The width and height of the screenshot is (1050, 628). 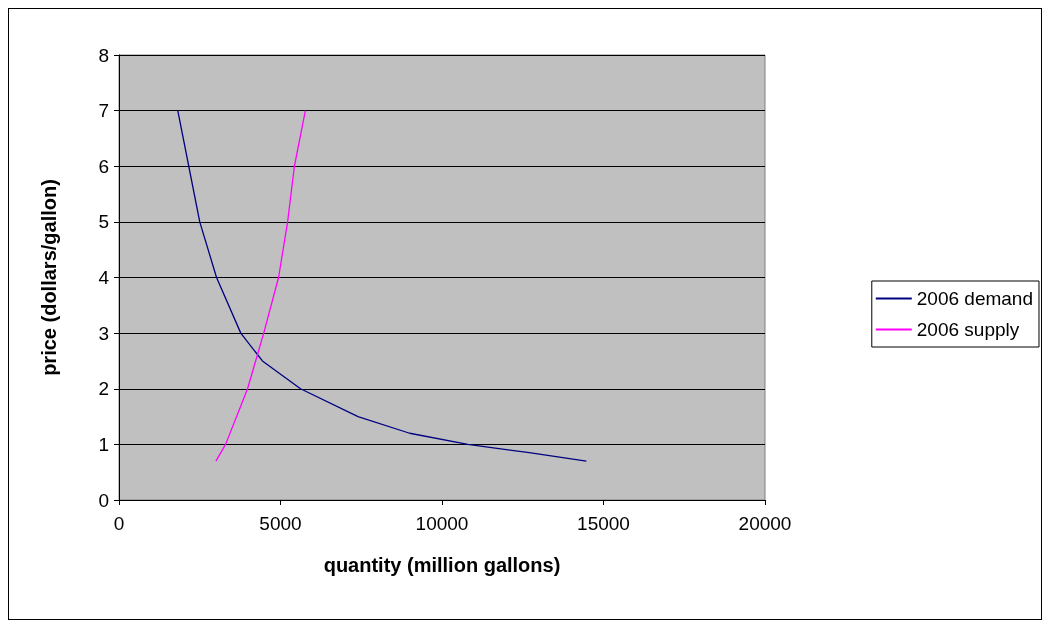 What do you see at coordinates (280, 523) in the screenshot?
I see `x-tick-label: 5000` at bounding box center [280, 523].